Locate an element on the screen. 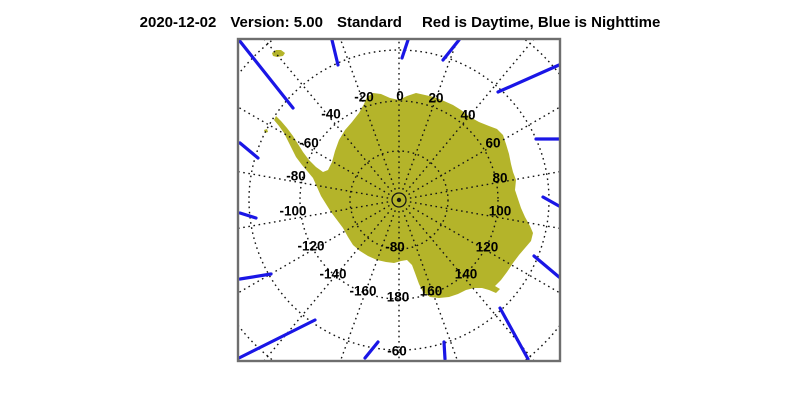  longitude-label--120: -120 is located at coordinates (310, 246).